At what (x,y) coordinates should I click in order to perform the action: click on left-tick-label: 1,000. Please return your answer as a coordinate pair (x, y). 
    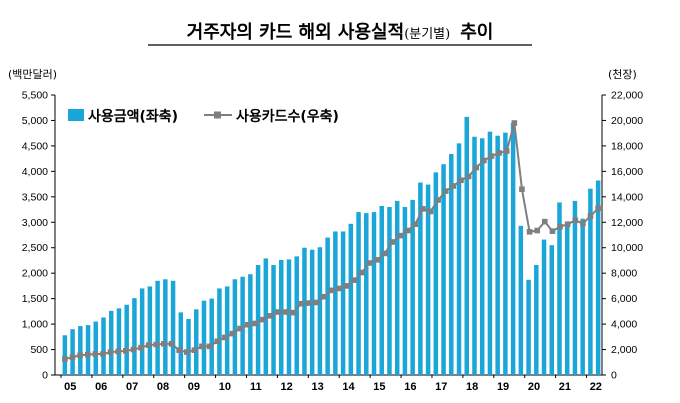
    Looking at the image, I should click on (35, 325).